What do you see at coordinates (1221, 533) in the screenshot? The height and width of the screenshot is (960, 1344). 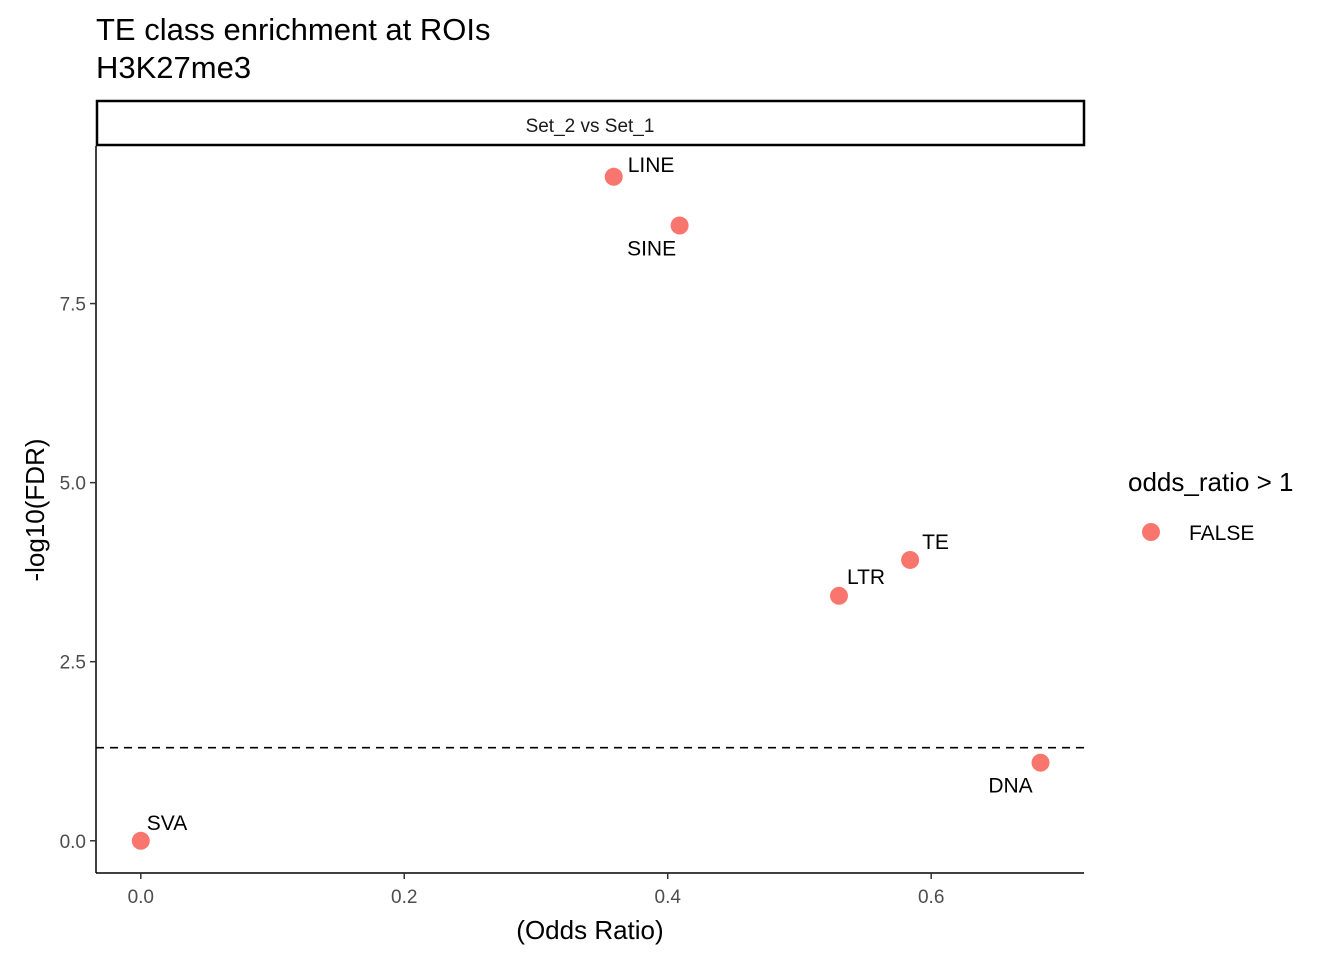 I see `legend-label-false: FALSE` at bounding box center [1221, 533].